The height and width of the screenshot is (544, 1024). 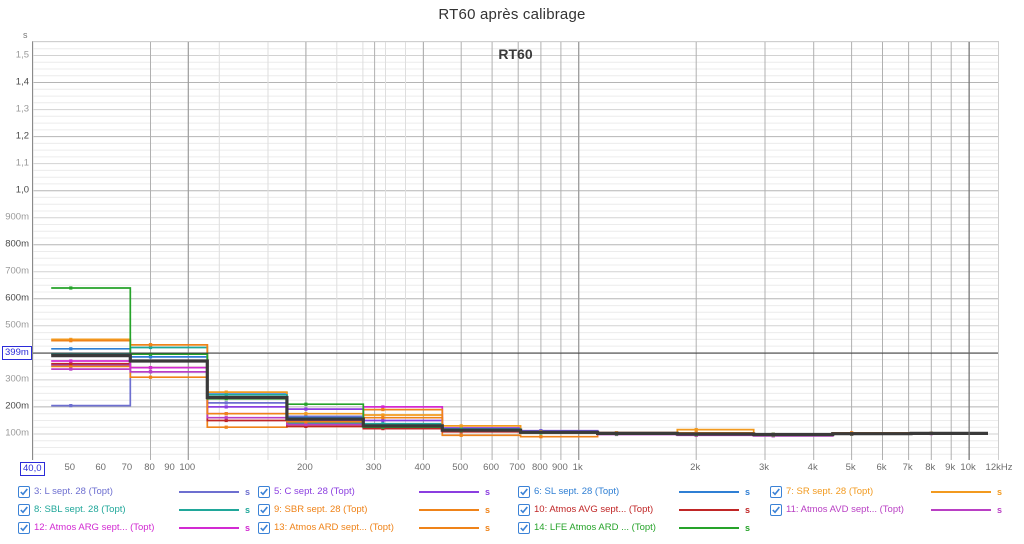 I want to click on x-axis-tick: 300, so click(x=373, y=467).